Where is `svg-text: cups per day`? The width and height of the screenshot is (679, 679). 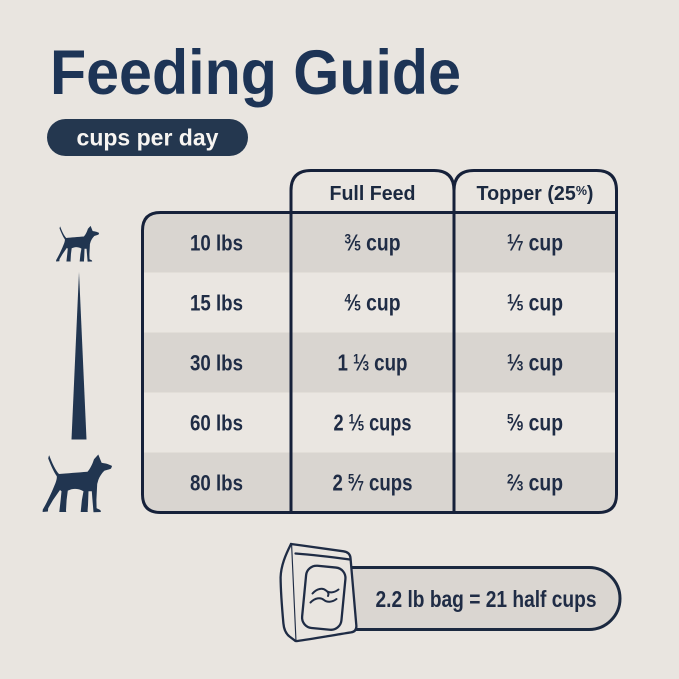
svg-text: cups per day is located at coordinates (148, 138).